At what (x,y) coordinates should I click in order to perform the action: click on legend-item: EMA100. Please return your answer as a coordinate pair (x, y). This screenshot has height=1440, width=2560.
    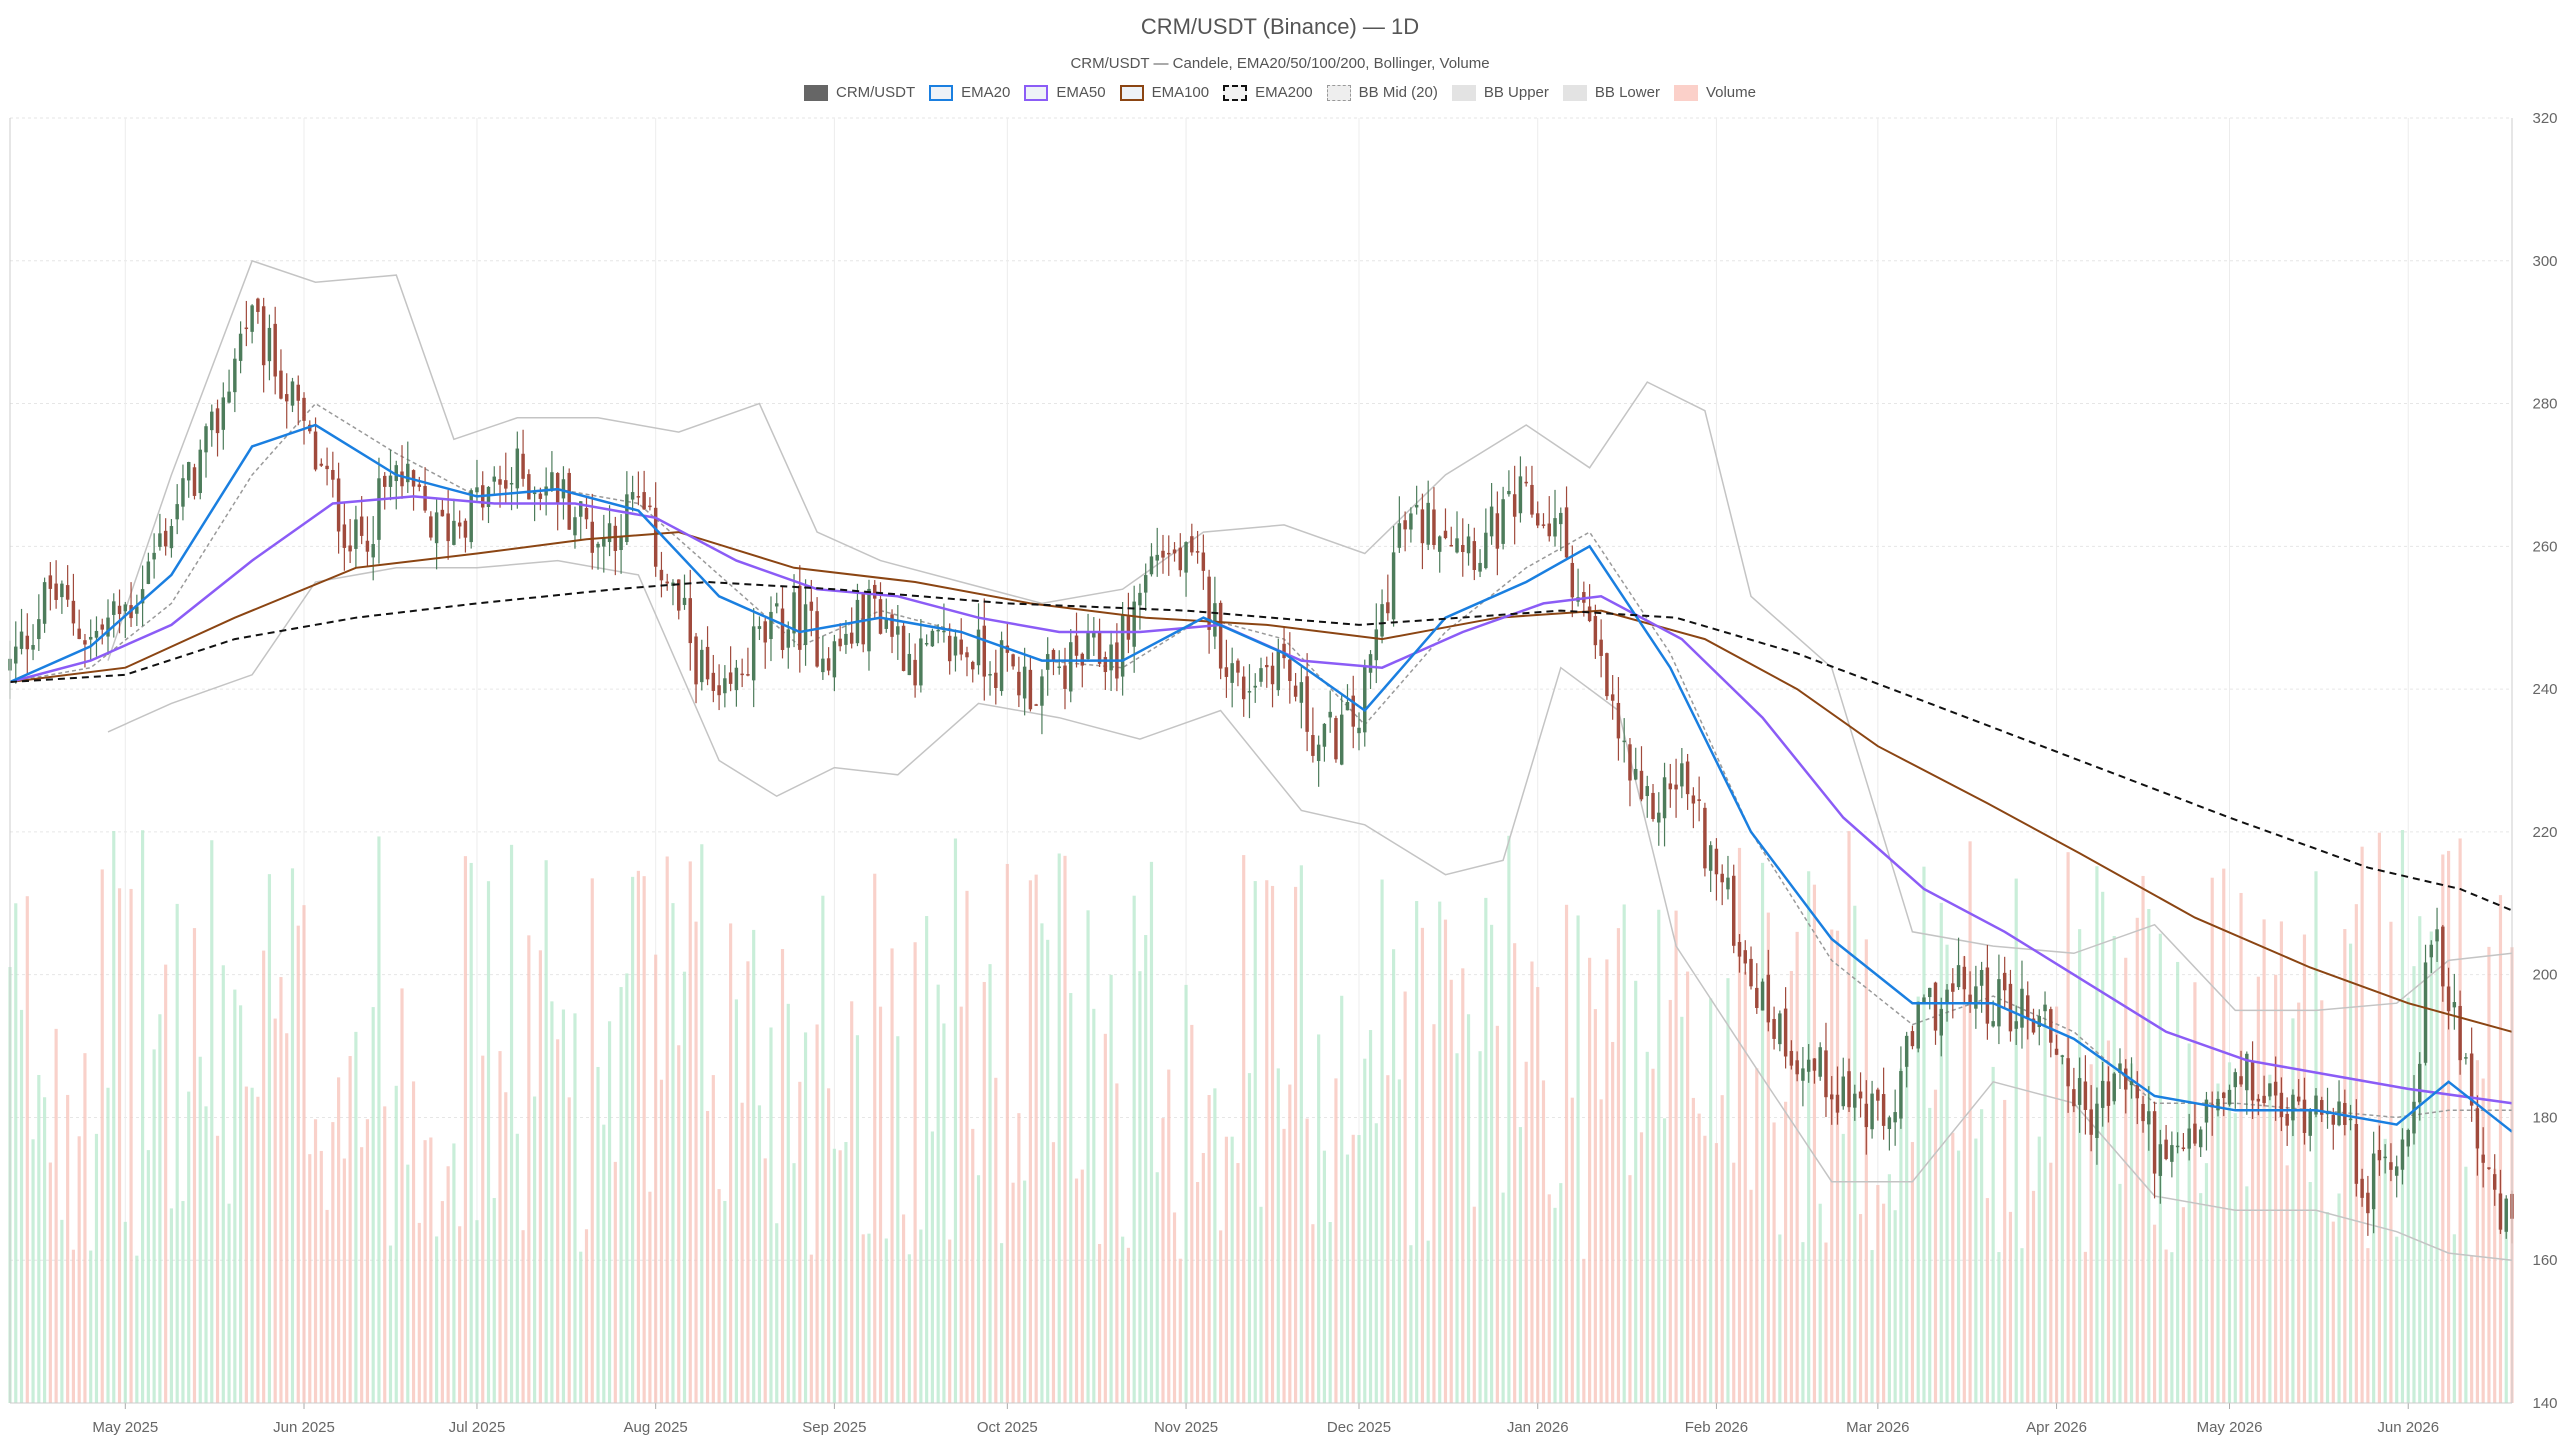
    Looking at the image, I should click on (1164, 92).